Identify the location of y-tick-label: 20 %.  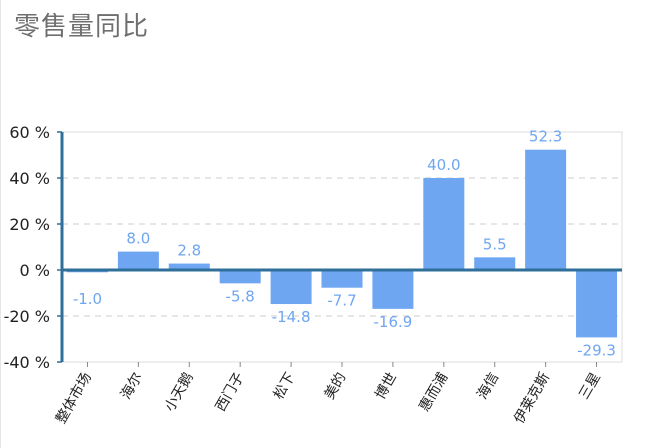
(29, 224).